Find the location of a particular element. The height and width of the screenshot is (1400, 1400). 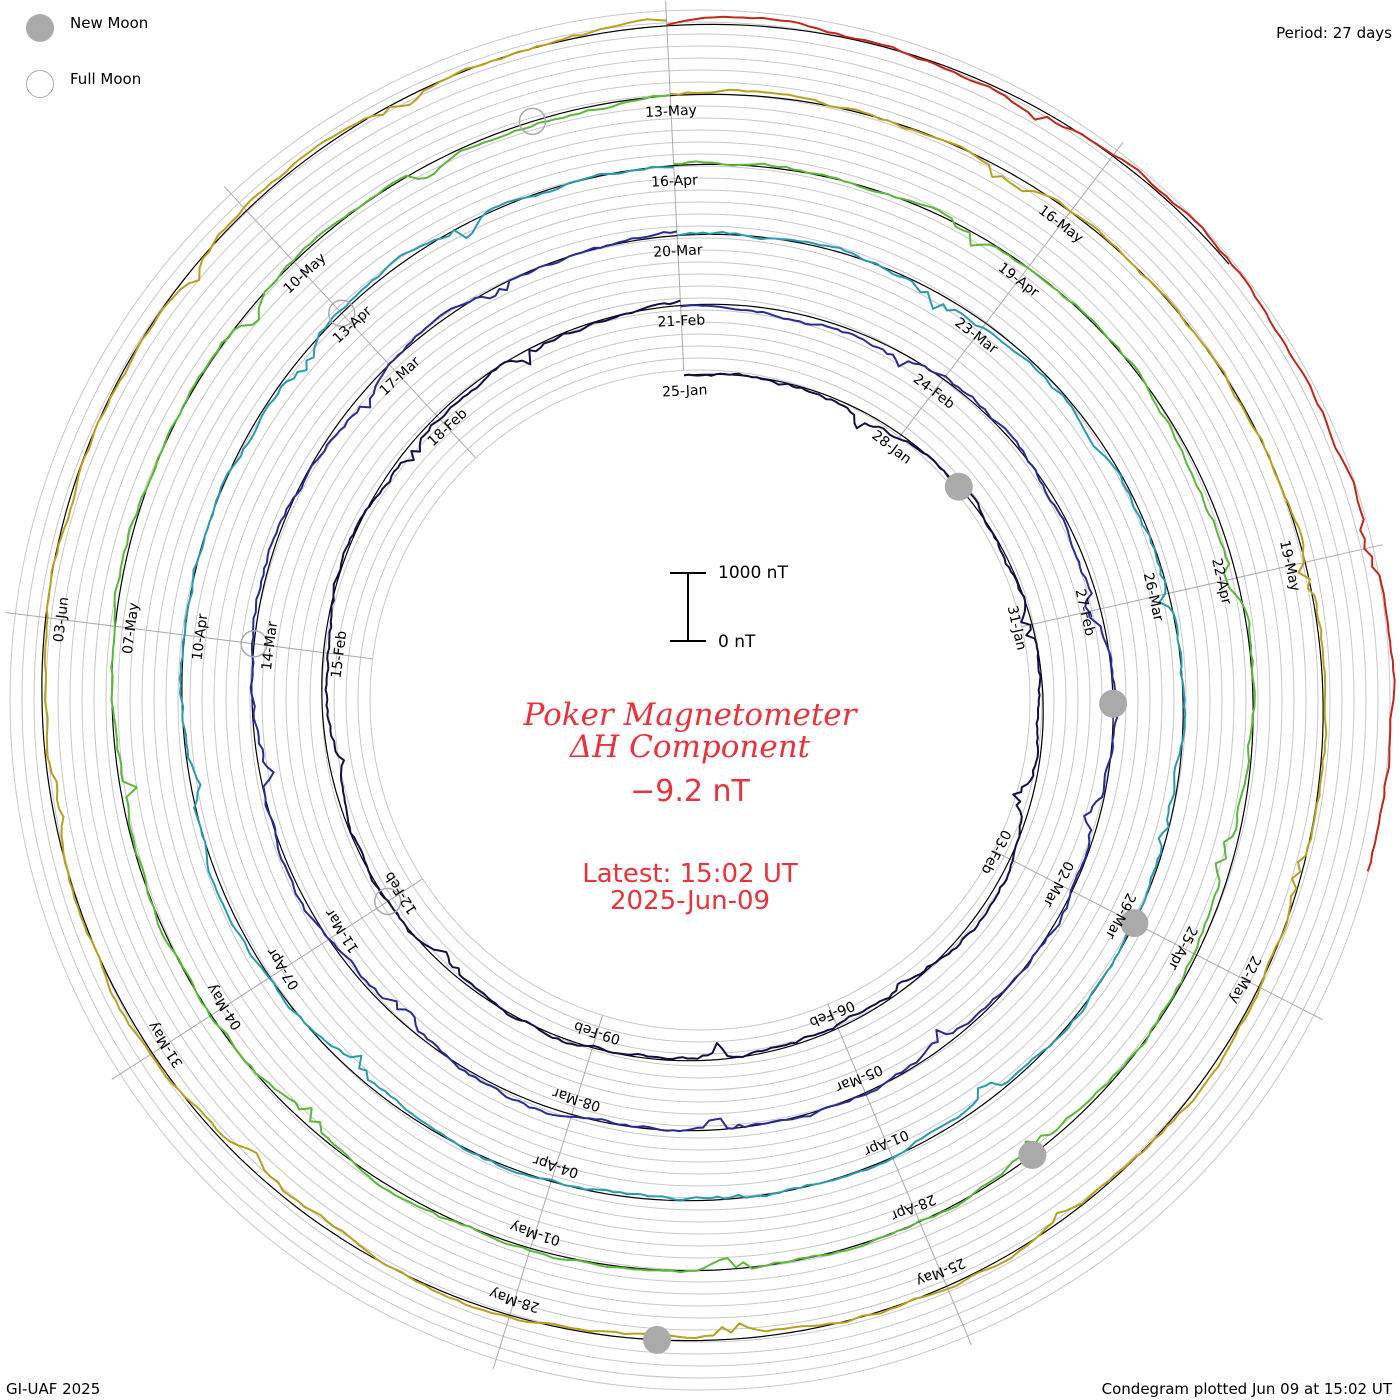

date-label: 06-Feb is located at coordinates (832, 1013).